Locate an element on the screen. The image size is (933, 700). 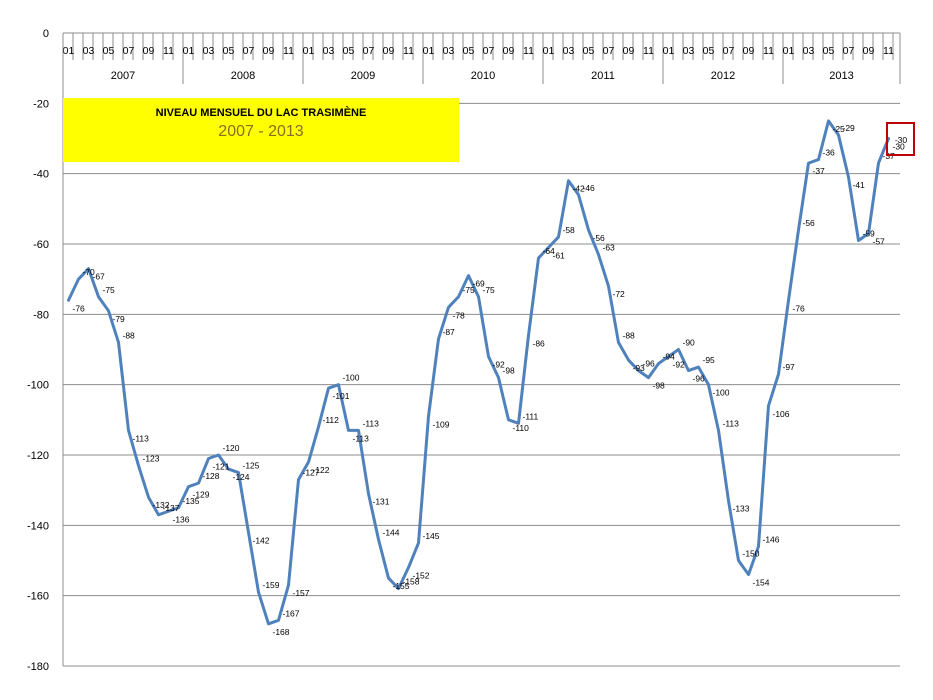
data-label: -111 is located at coordinates (531, 416).